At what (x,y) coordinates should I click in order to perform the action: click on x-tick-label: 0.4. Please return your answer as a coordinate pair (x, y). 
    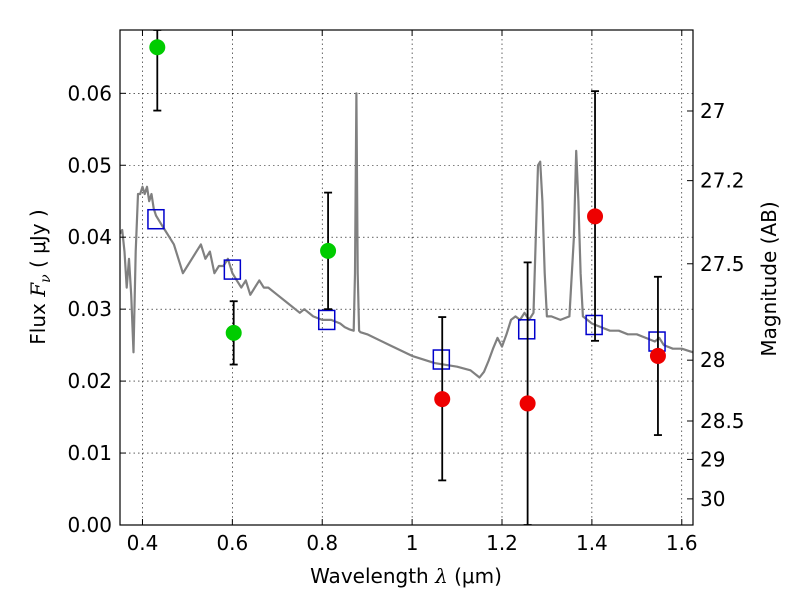
    Looking at the image, I should click on (143, 543).